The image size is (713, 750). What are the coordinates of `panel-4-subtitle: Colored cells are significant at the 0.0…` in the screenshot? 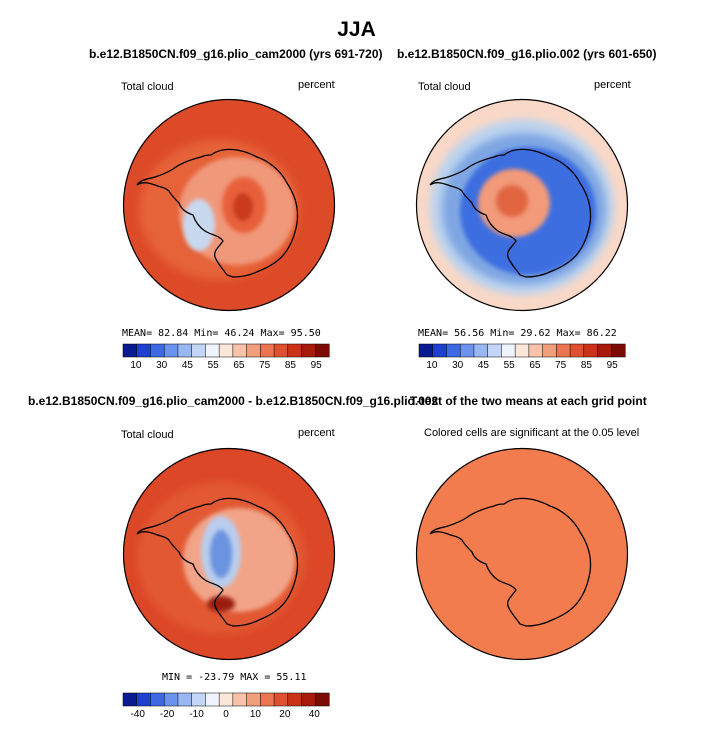 It's located at (532, 433).